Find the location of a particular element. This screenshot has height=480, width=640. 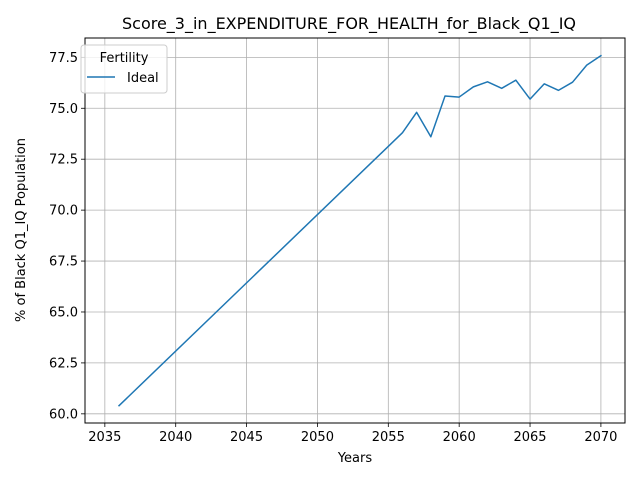

legend-label-ideal: Ideal is located at coordinates (143, 78).